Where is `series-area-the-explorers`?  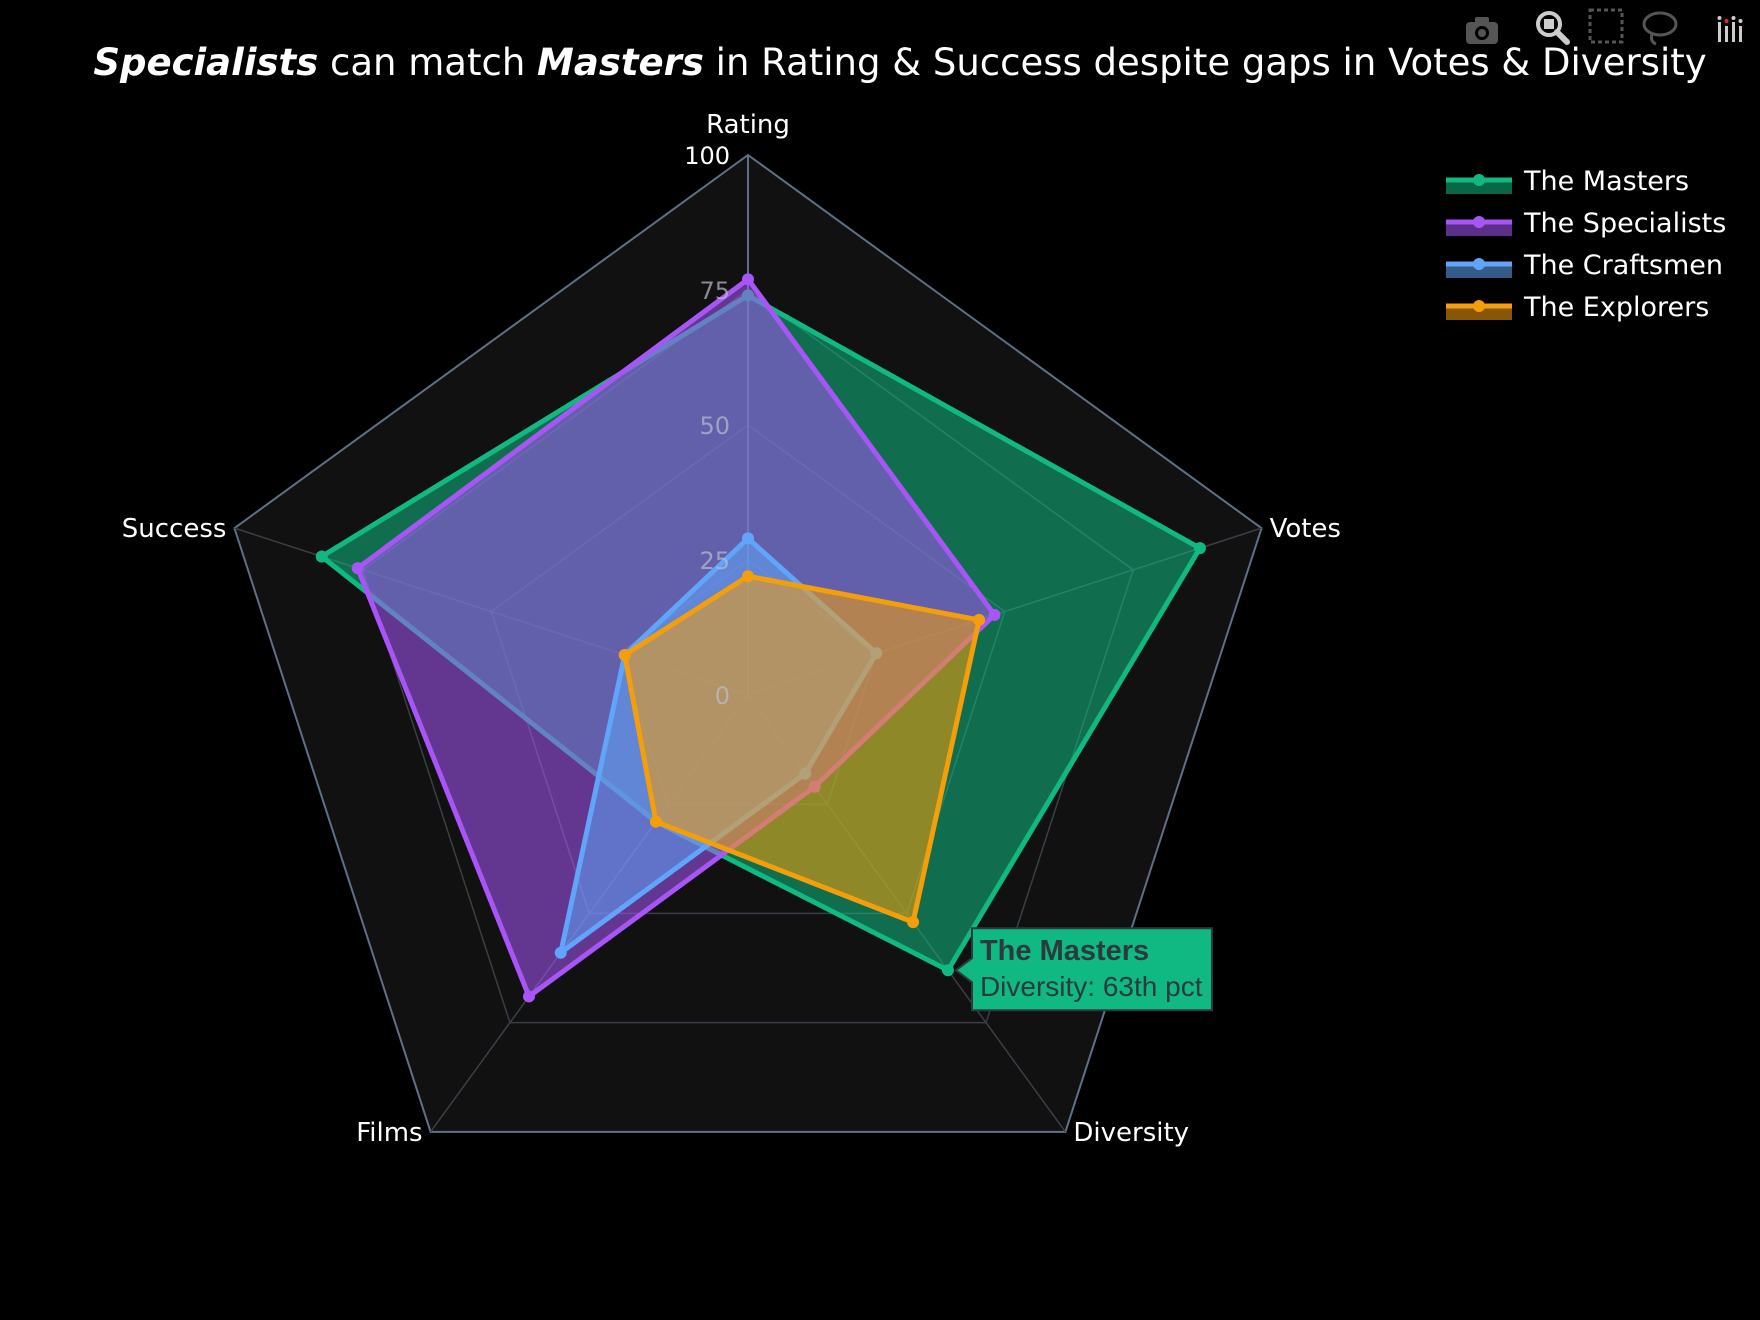
series-area-the-explorers is located at coordinates (802, 749).